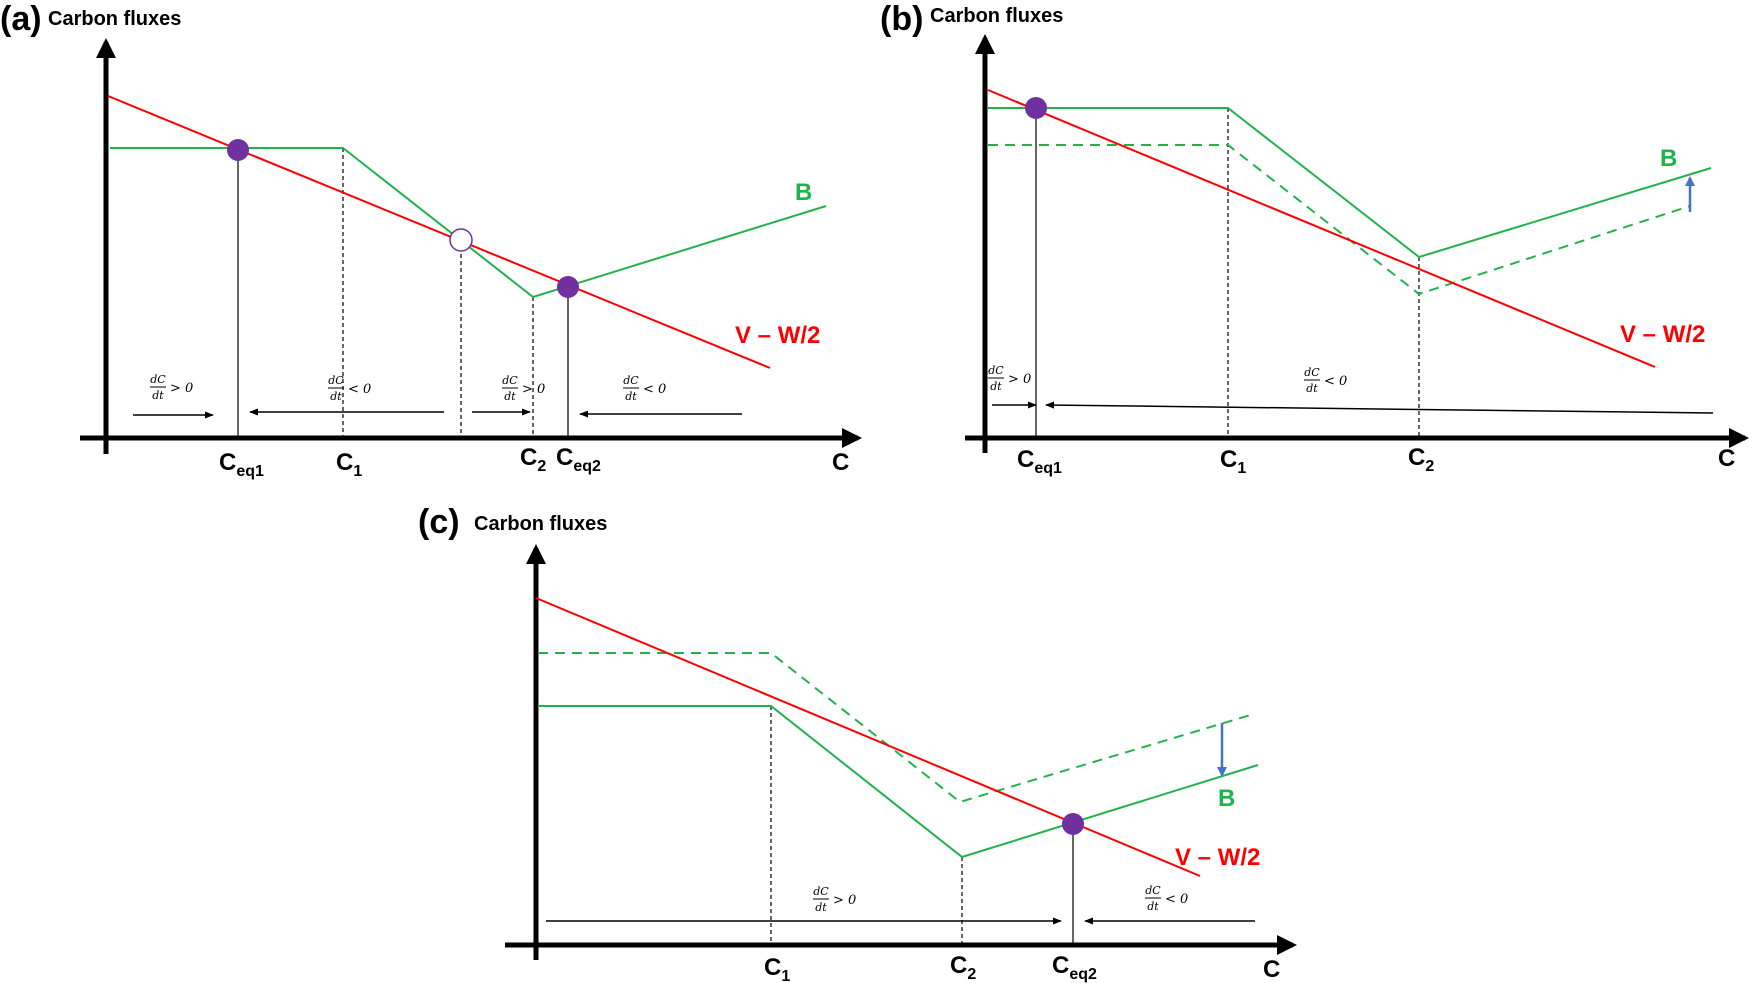  I want to click on panel-b-b-line-shifted, so click(1350, 183).